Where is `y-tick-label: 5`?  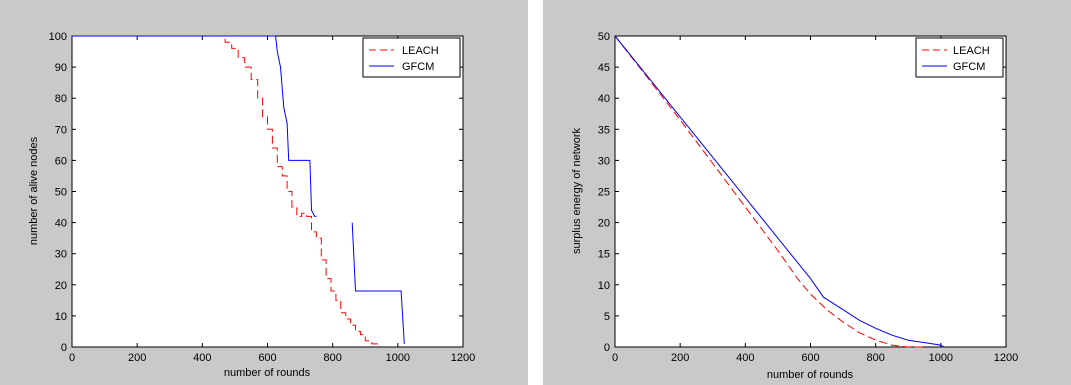 y-tick-label: 5 is located at coordinates (607, 317).